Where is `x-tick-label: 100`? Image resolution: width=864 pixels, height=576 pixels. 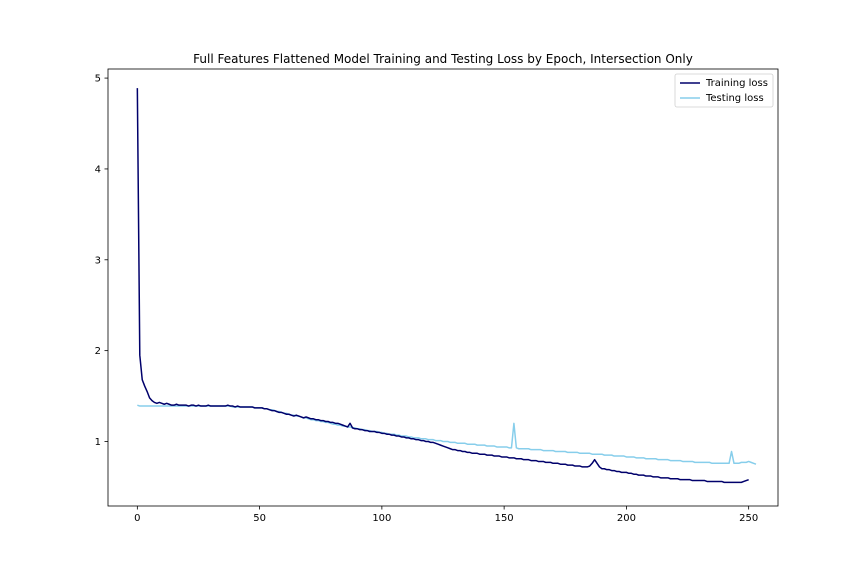
x-tick-label: 100 is located at coordinates (381, 518).